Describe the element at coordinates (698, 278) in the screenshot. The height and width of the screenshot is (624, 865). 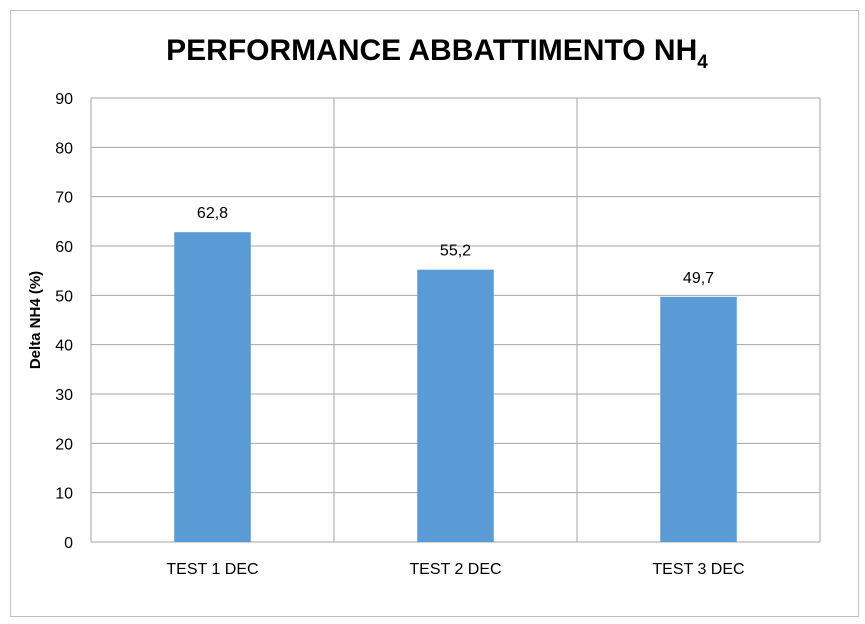
I see `data-label: 49,7` at that location.